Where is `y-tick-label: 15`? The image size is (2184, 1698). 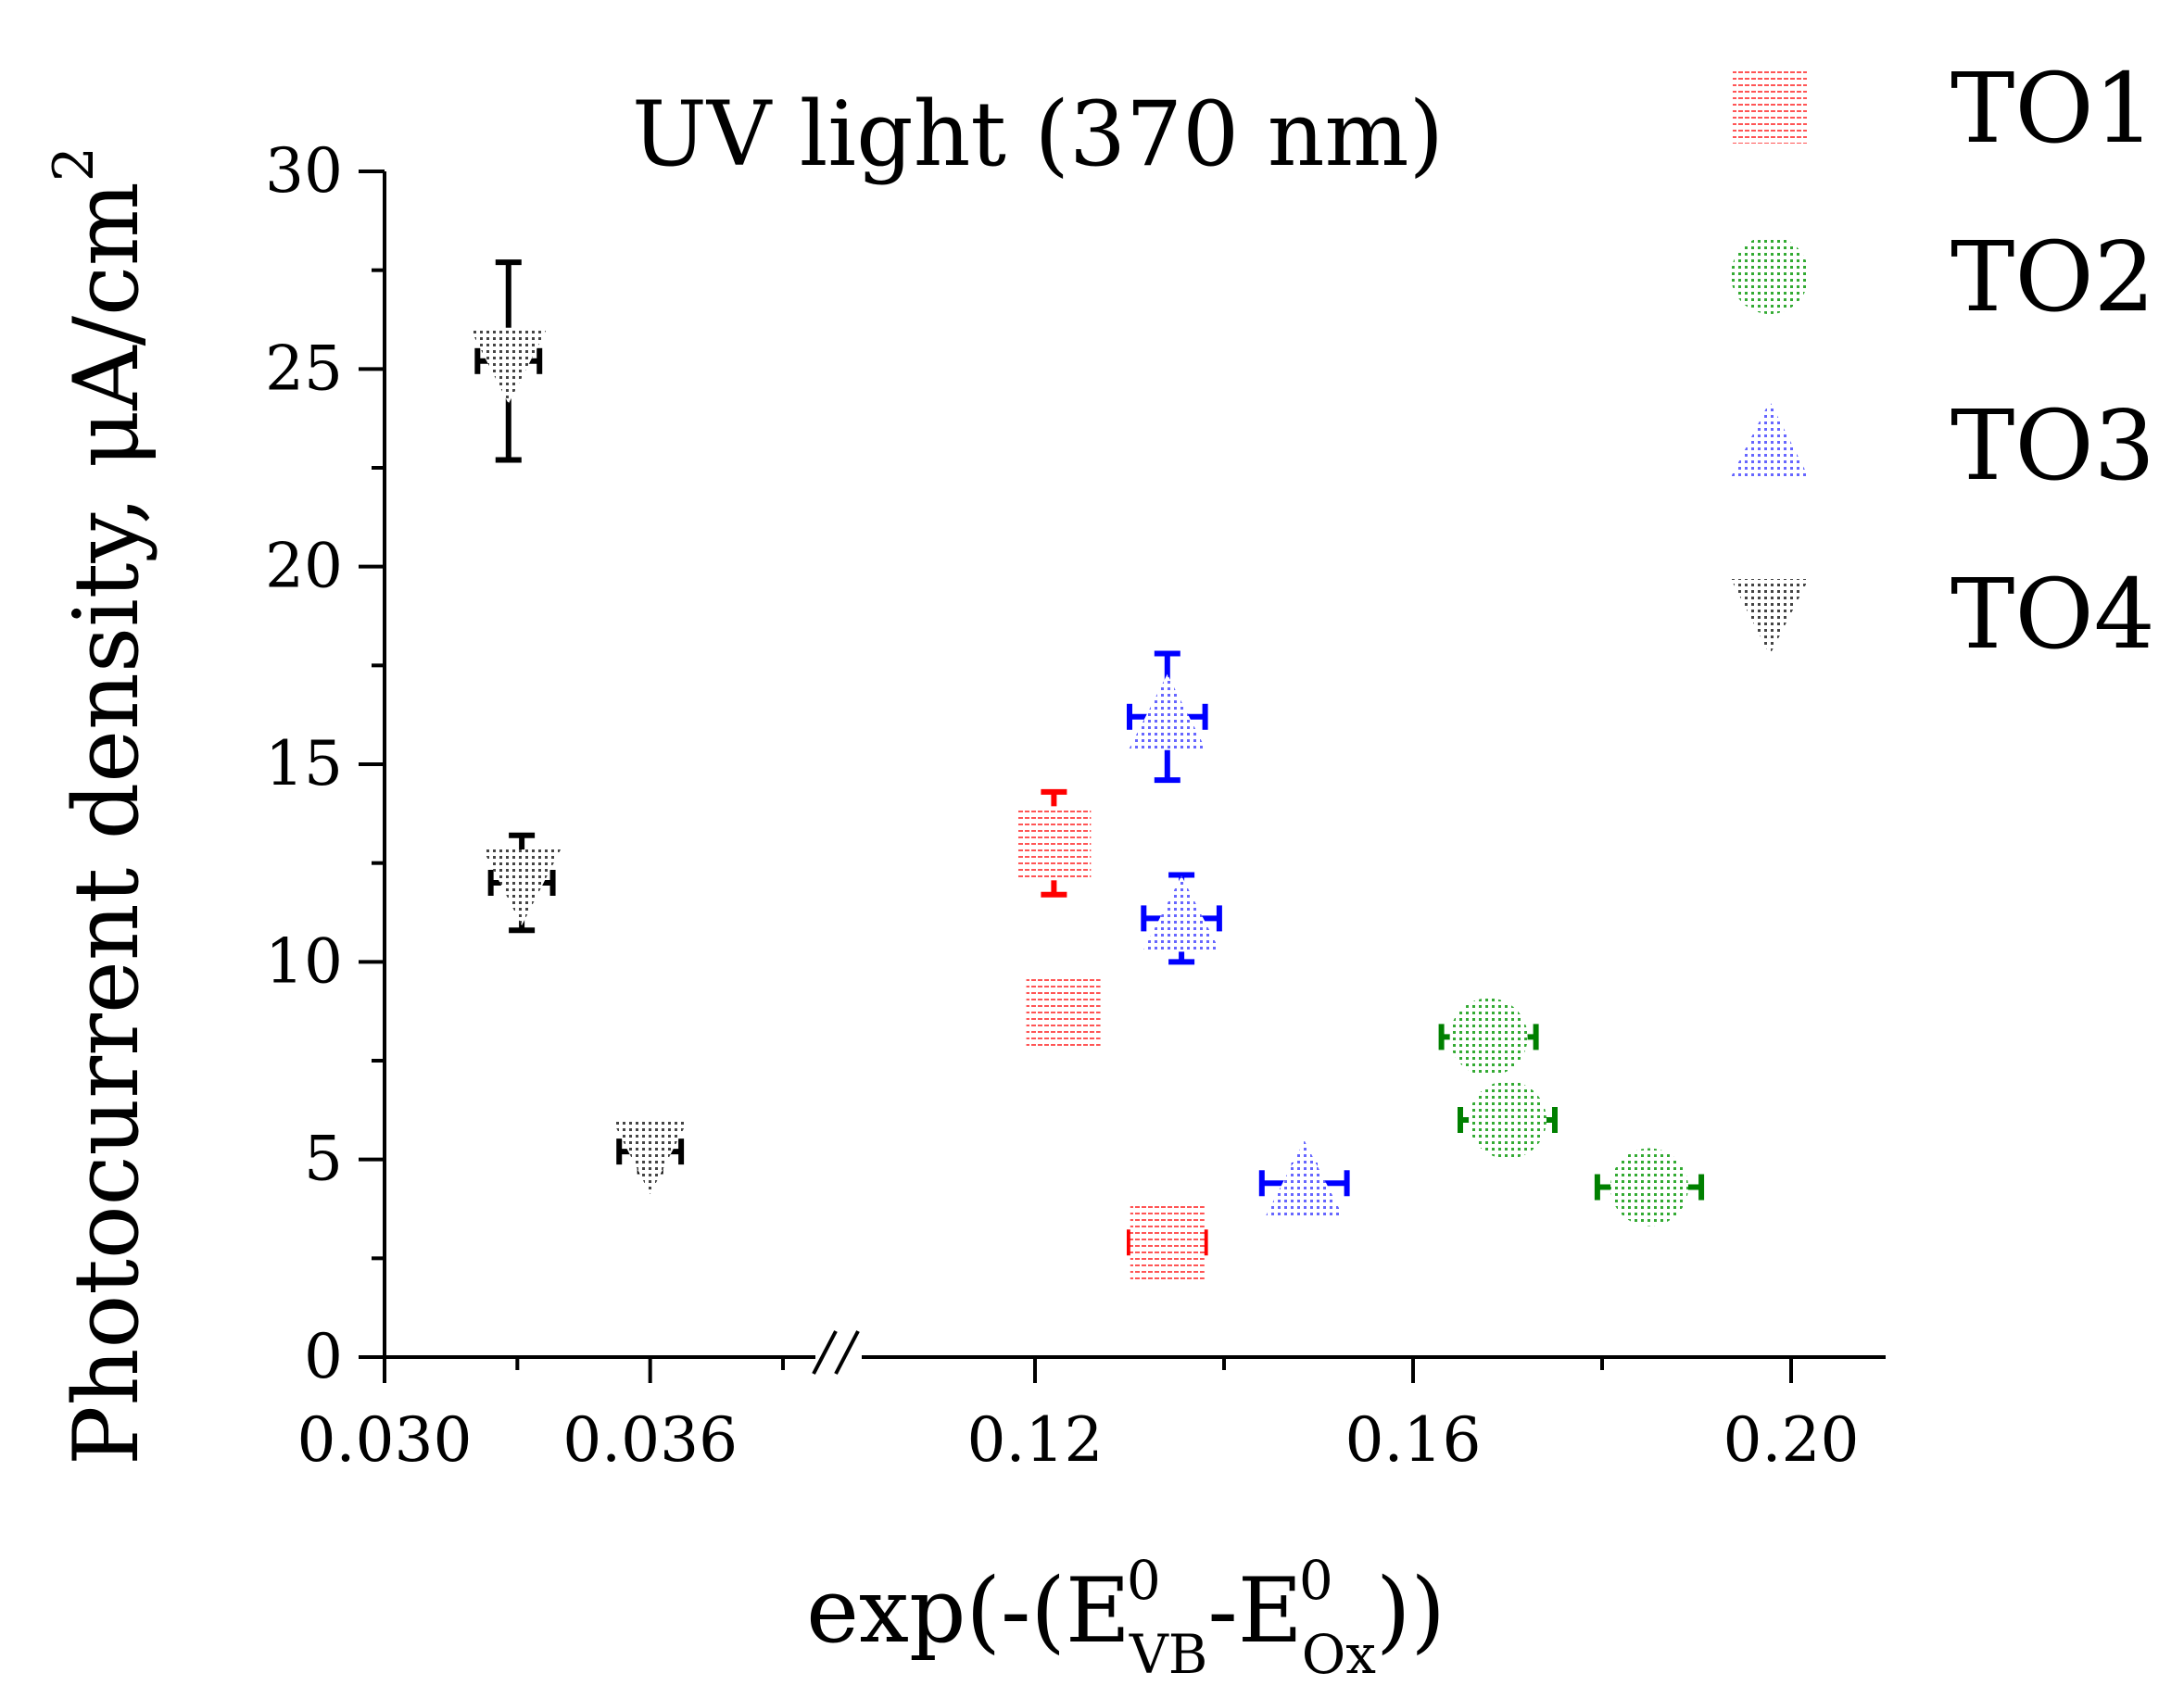 y-tick-label: 15 is located at coordinates (304, 763).